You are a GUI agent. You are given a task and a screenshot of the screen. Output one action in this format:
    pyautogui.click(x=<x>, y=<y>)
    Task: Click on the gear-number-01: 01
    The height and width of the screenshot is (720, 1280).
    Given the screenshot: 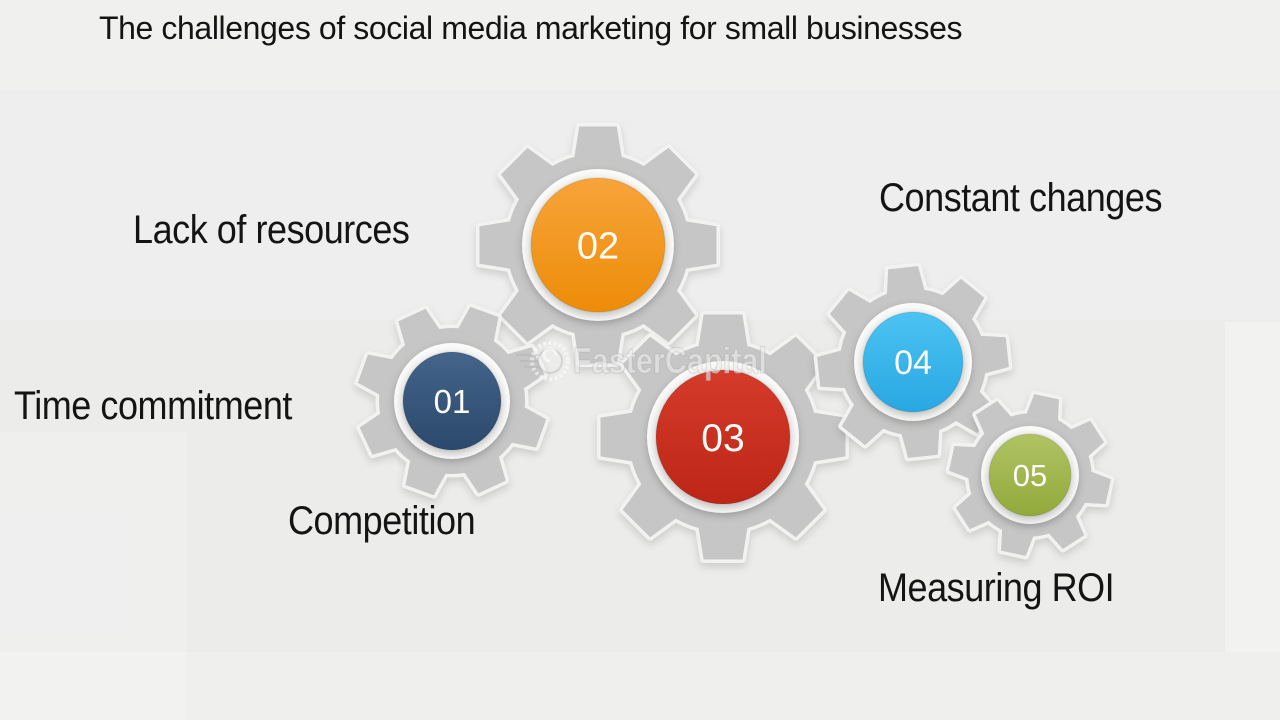 What is the action you would take?
    pyautogui.click(x=452, y=401)
    